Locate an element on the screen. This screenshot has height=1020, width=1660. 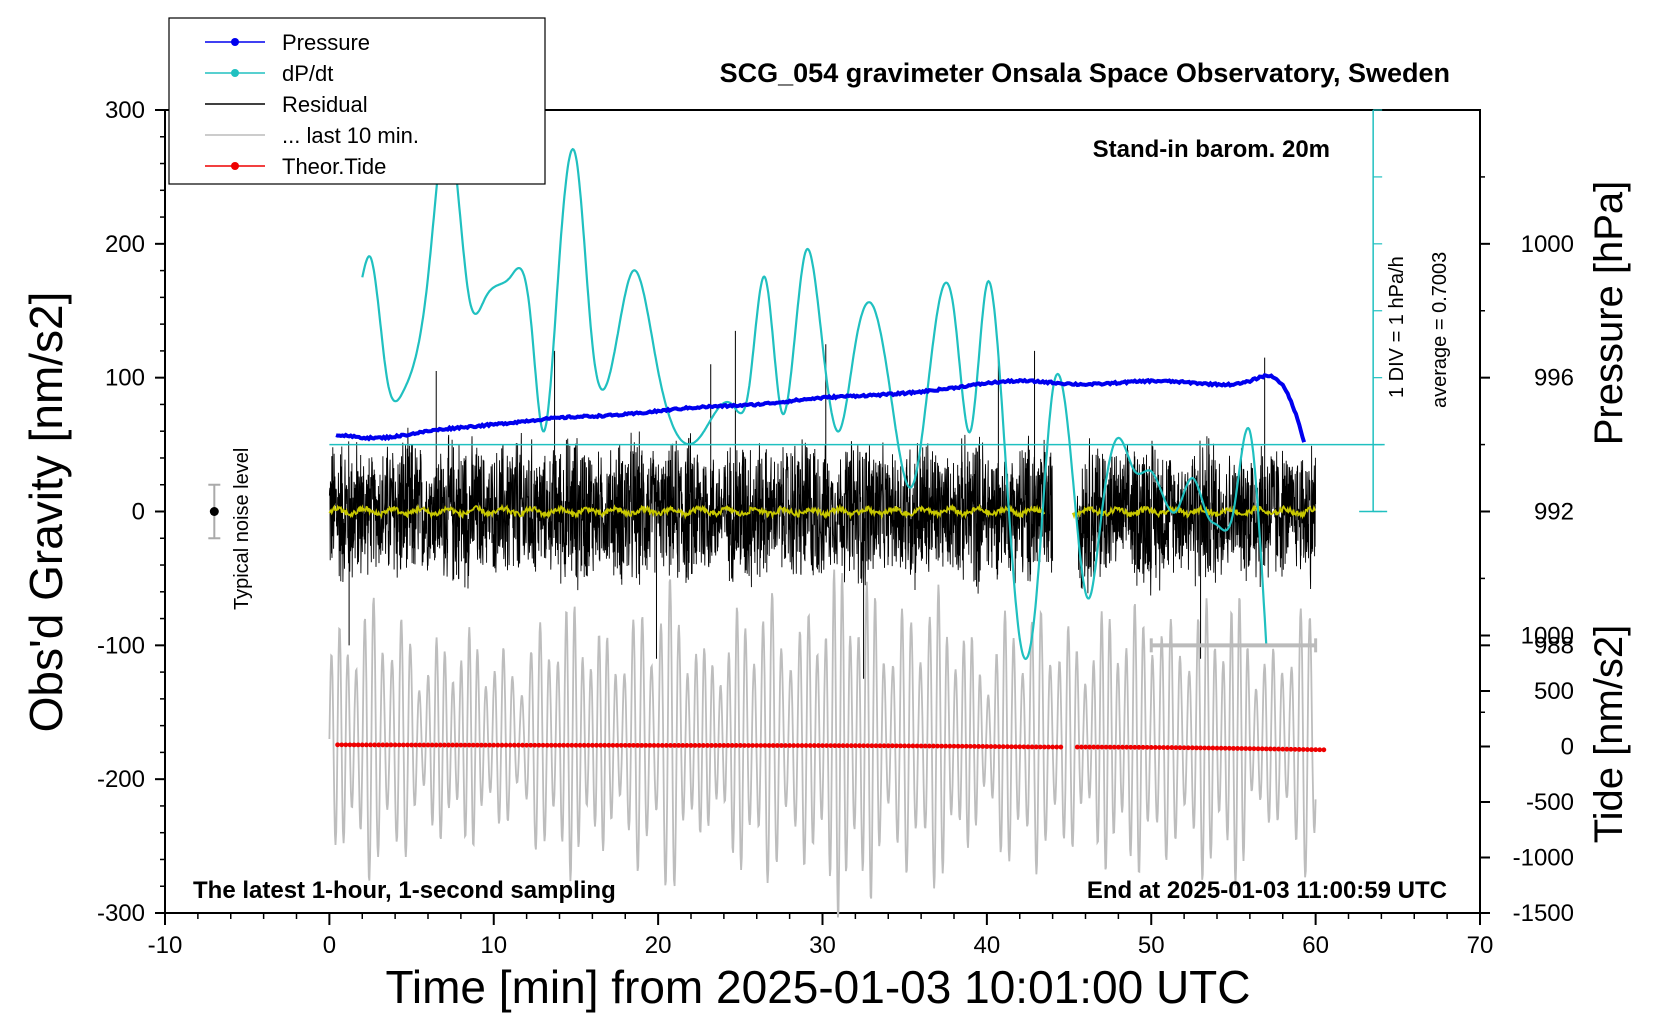
noise-center-dot is located at coordinates (214, 511).